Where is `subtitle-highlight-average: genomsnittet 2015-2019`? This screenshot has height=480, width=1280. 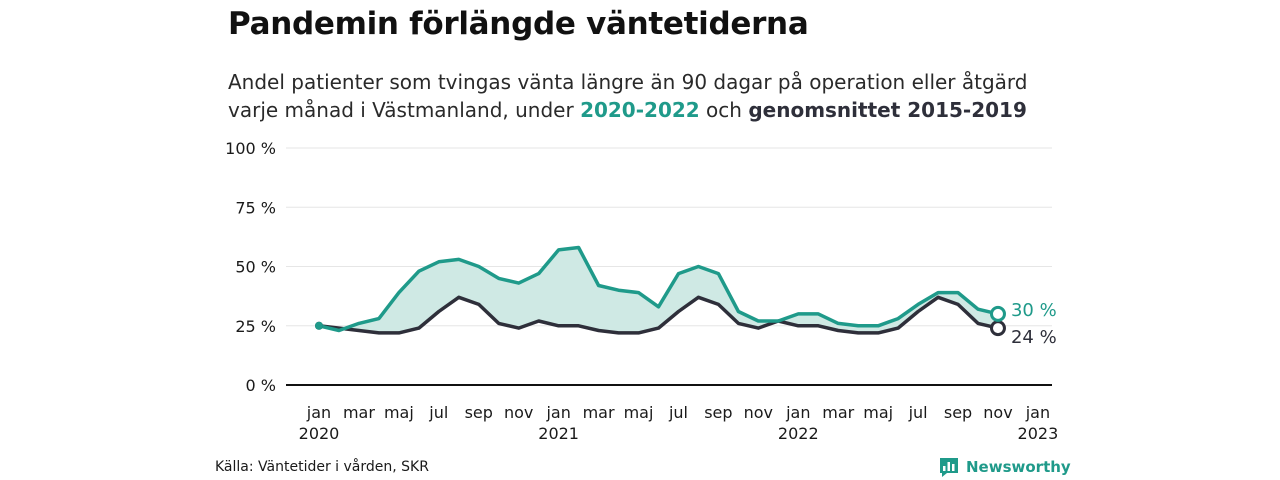
subtitle-highlight-average: genomsnittet 2015-2019 is located at coordinates (887, 110).